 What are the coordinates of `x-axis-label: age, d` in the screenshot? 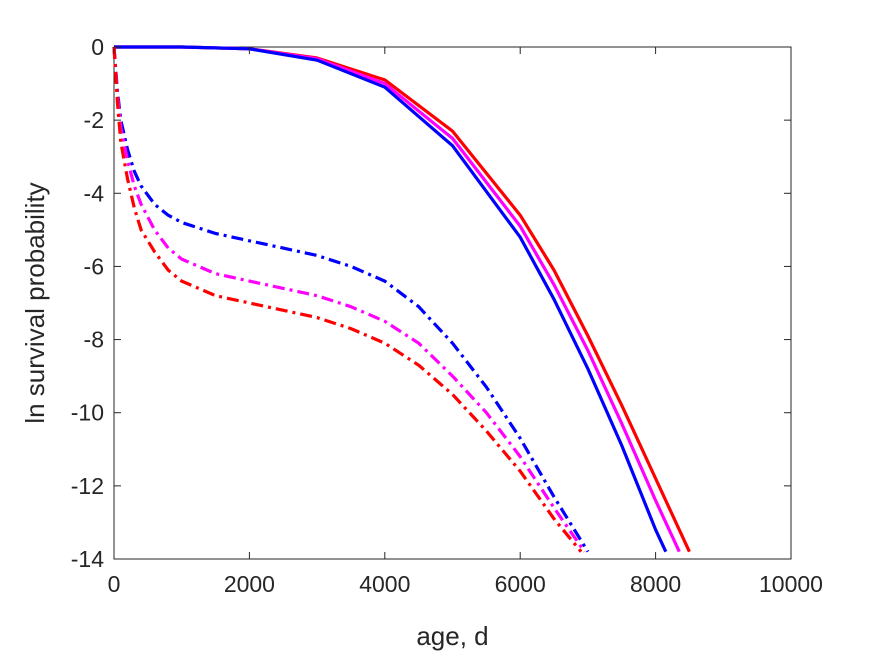 It's located at (452, 636).